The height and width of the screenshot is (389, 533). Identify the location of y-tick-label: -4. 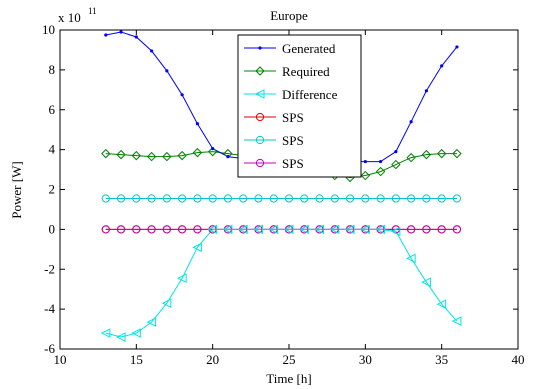
(49, 308).